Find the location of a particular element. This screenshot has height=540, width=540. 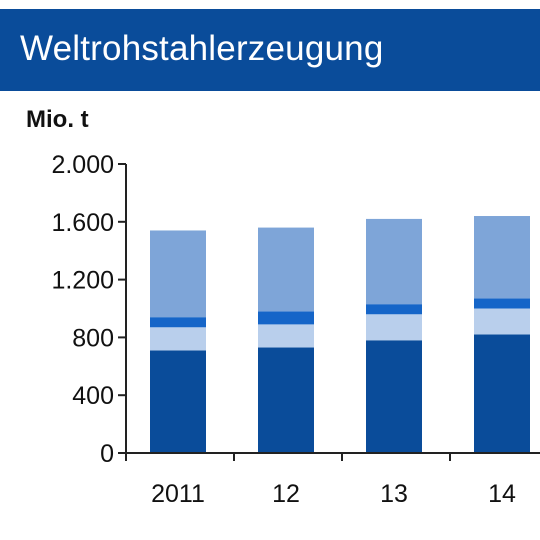

x-tick-label: 12 is located at coordinates (286, 494).